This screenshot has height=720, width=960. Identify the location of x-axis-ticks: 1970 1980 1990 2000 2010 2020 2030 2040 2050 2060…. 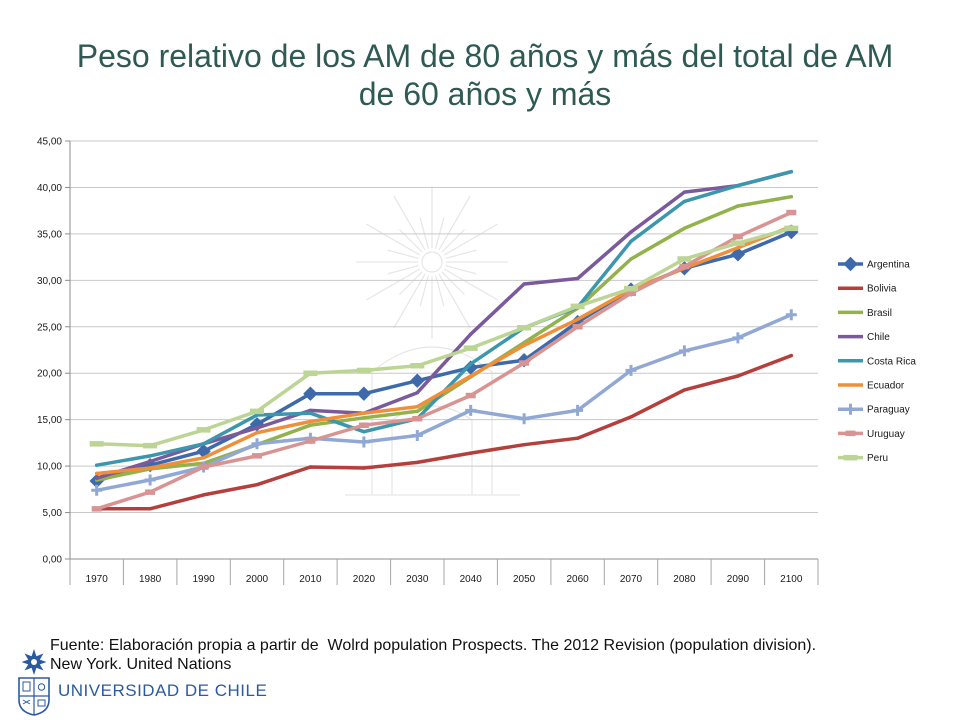
(444, 572).